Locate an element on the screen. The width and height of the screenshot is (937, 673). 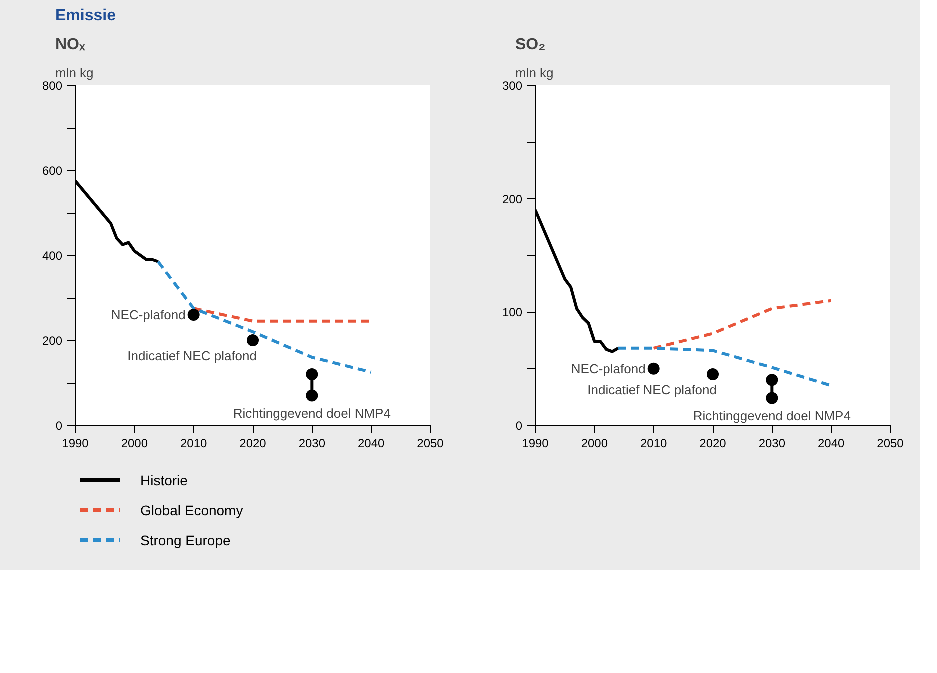
y-tick-label: 800 is located at coordinates (52, 86).